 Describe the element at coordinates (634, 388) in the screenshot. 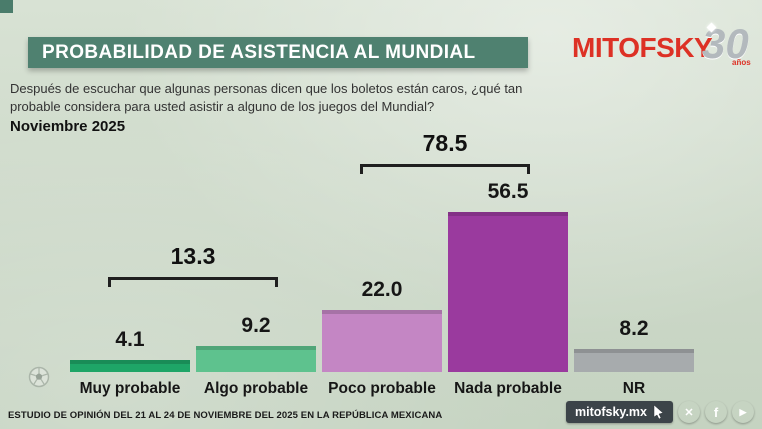

I see `bar-label-nr: NR` at that location.